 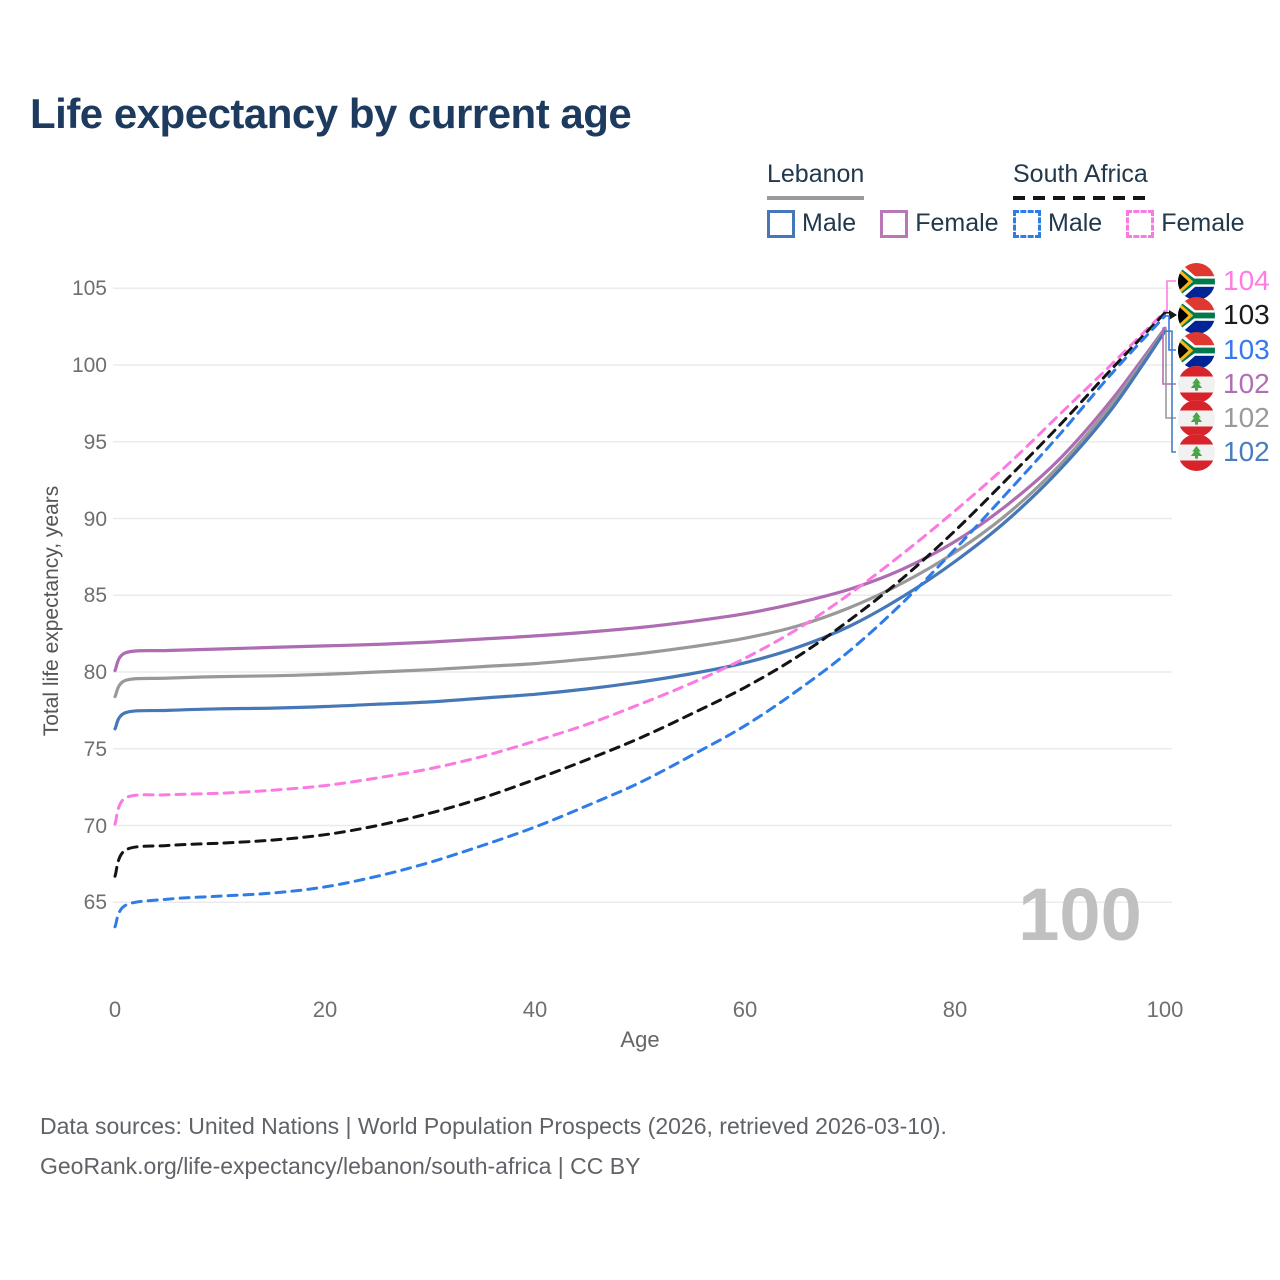 I want to click on end-label-connector-leb-m, so click(x=1170, y=391).